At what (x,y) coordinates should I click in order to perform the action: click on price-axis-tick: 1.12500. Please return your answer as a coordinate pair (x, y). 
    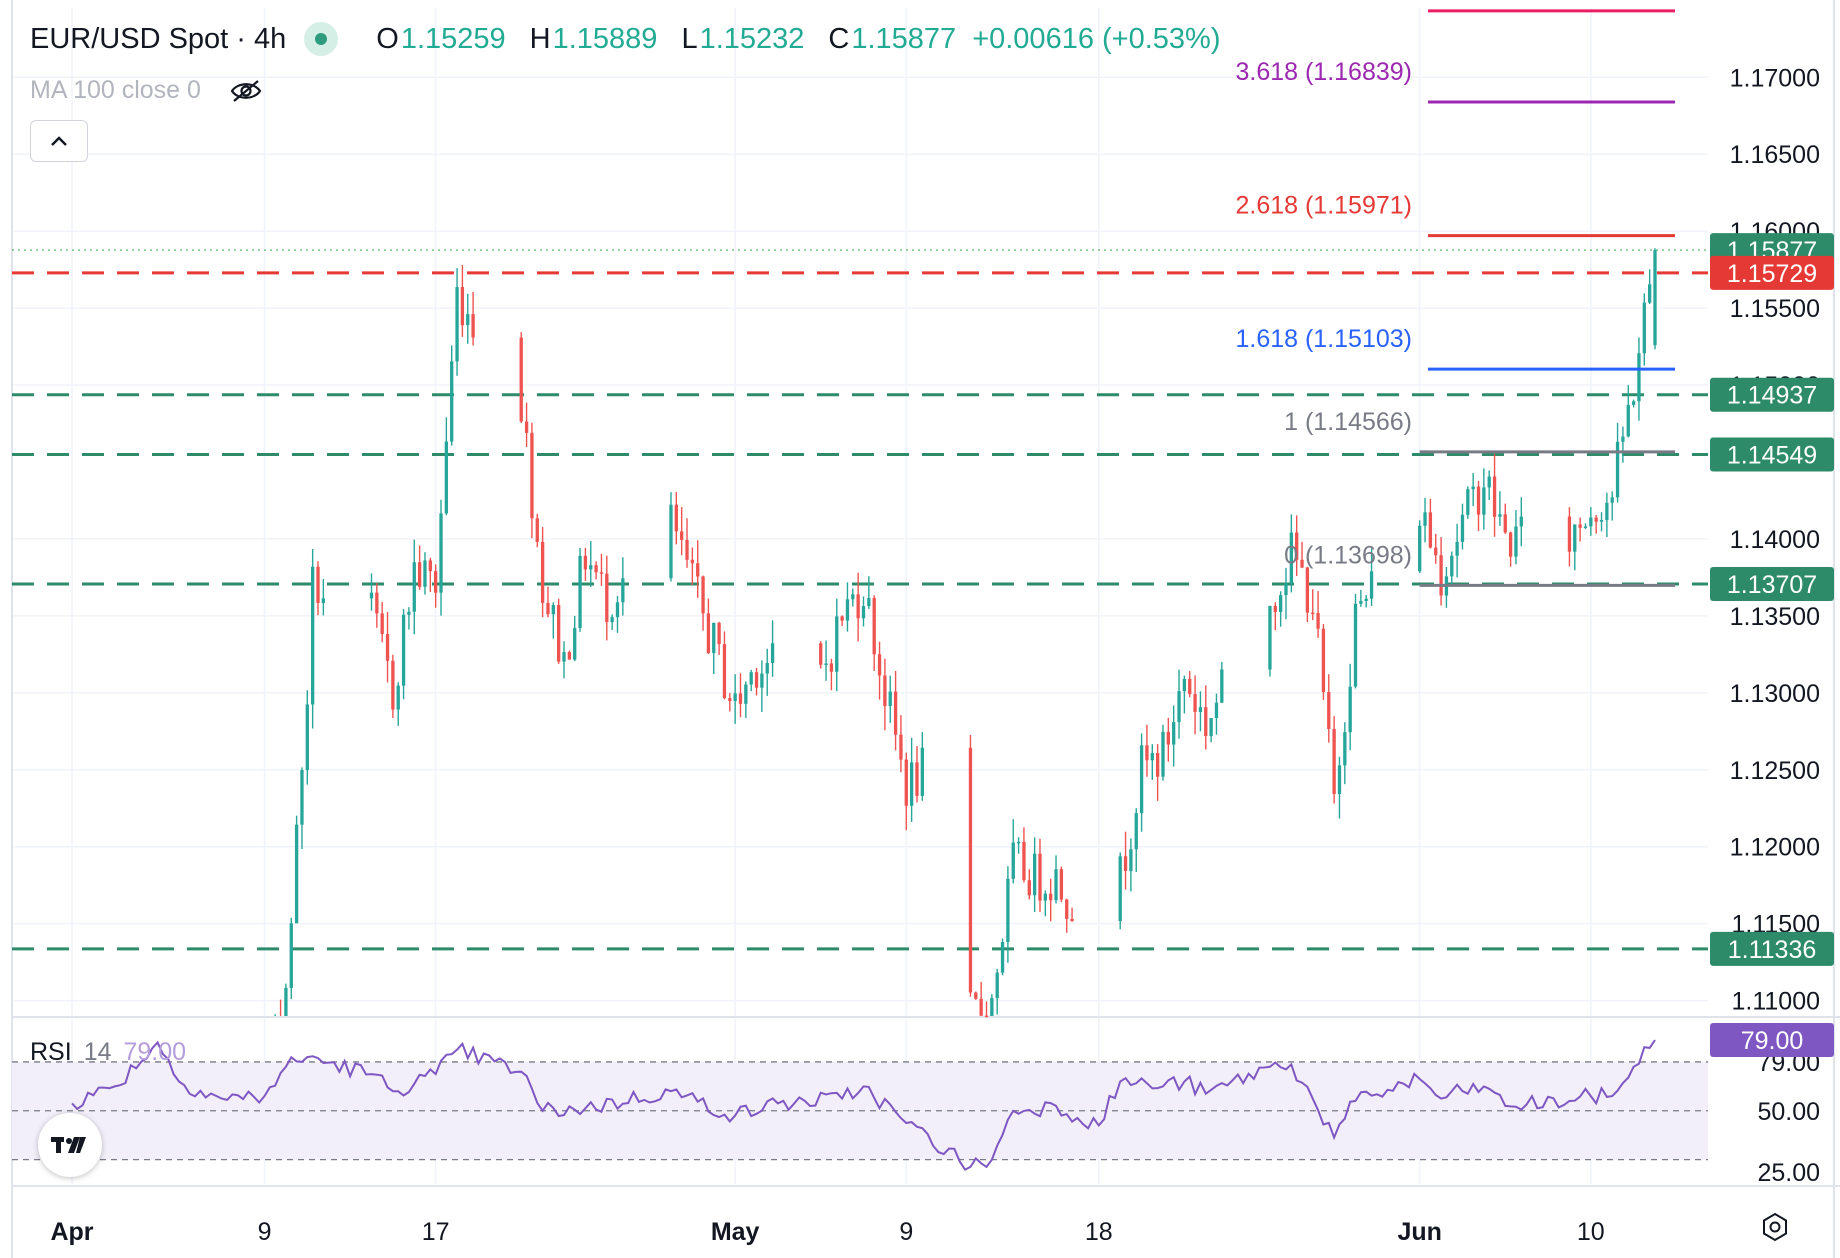
    Looking at the image, I should click on (1775, 771).